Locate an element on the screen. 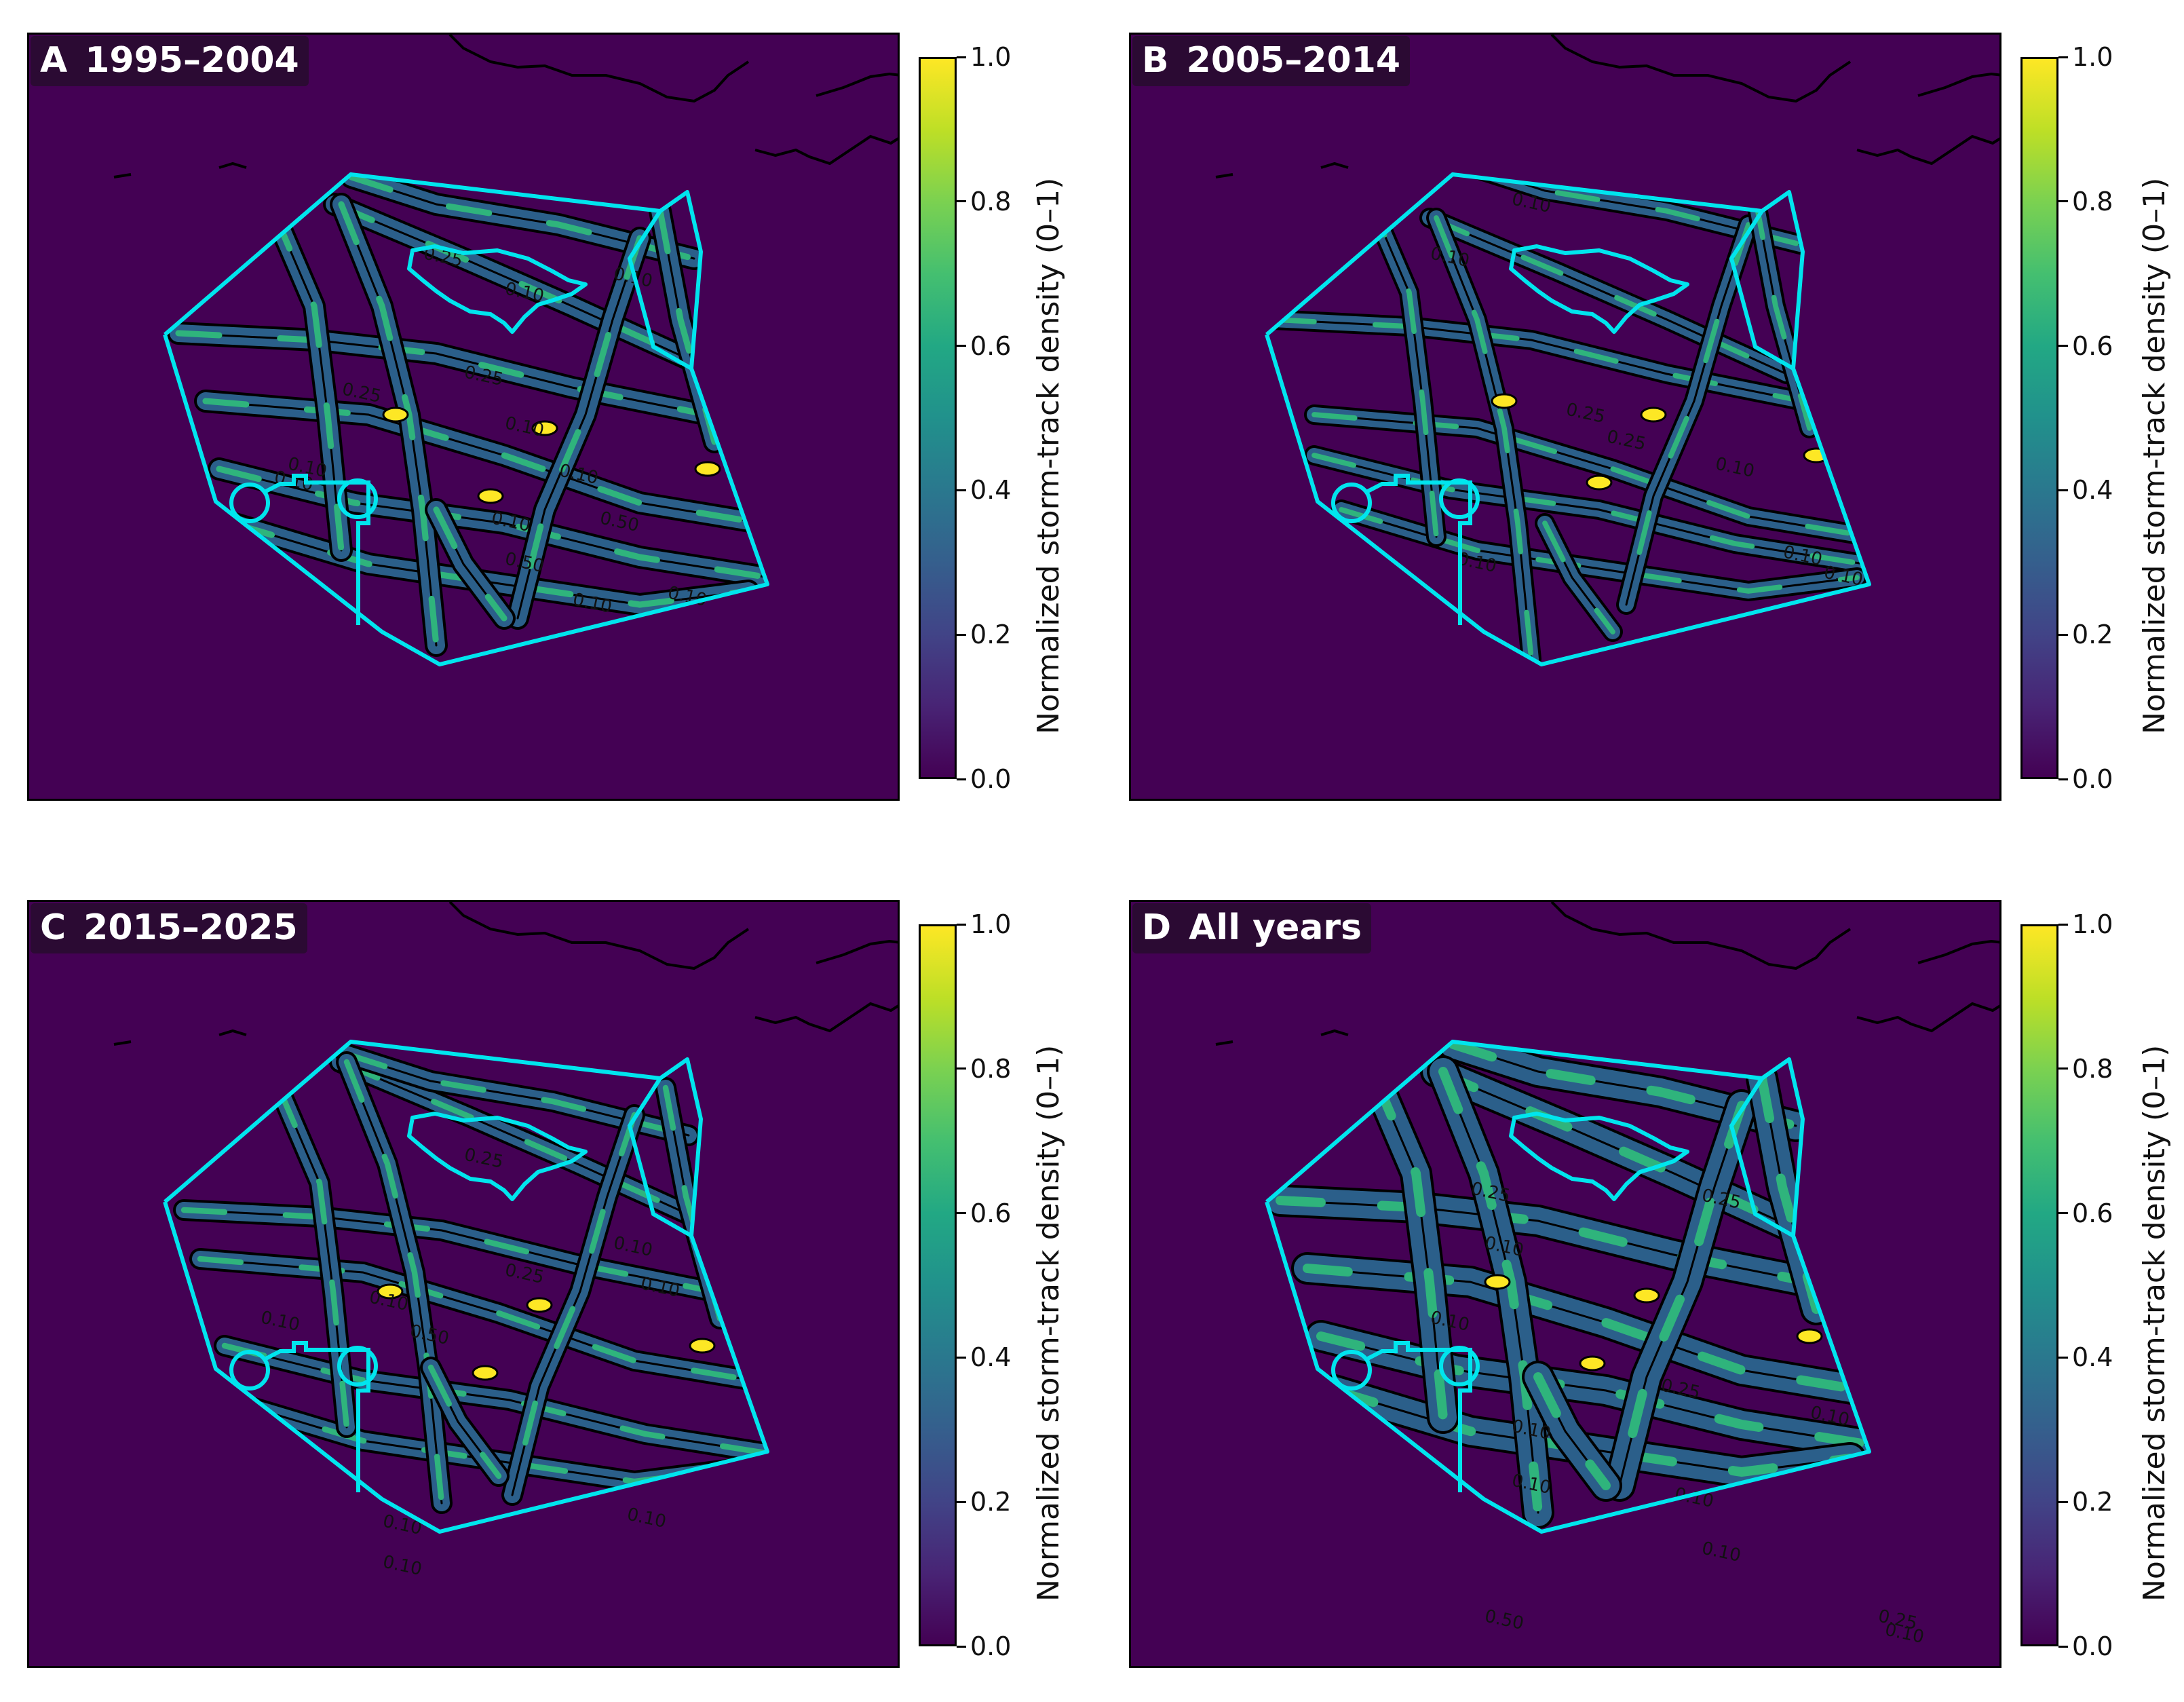 Image resolution: width=2184 pixels, height=1702 pixels. panel-a-period: 1995–2004 is located at coordinates (192, 60).